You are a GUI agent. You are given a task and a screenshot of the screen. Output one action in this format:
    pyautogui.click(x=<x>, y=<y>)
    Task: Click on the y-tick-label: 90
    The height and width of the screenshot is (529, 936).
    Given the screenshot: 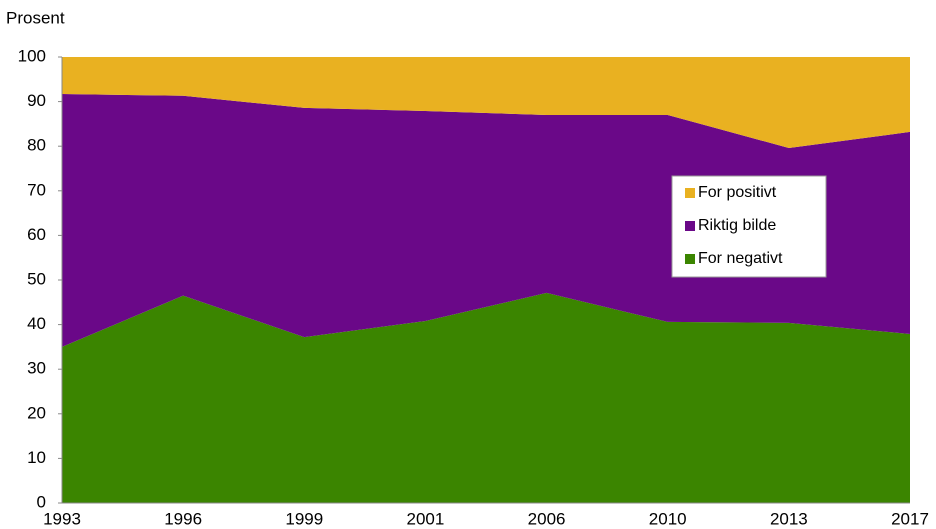 What is the action you would take?
    pyautogui.click(x=36, y=100)
    